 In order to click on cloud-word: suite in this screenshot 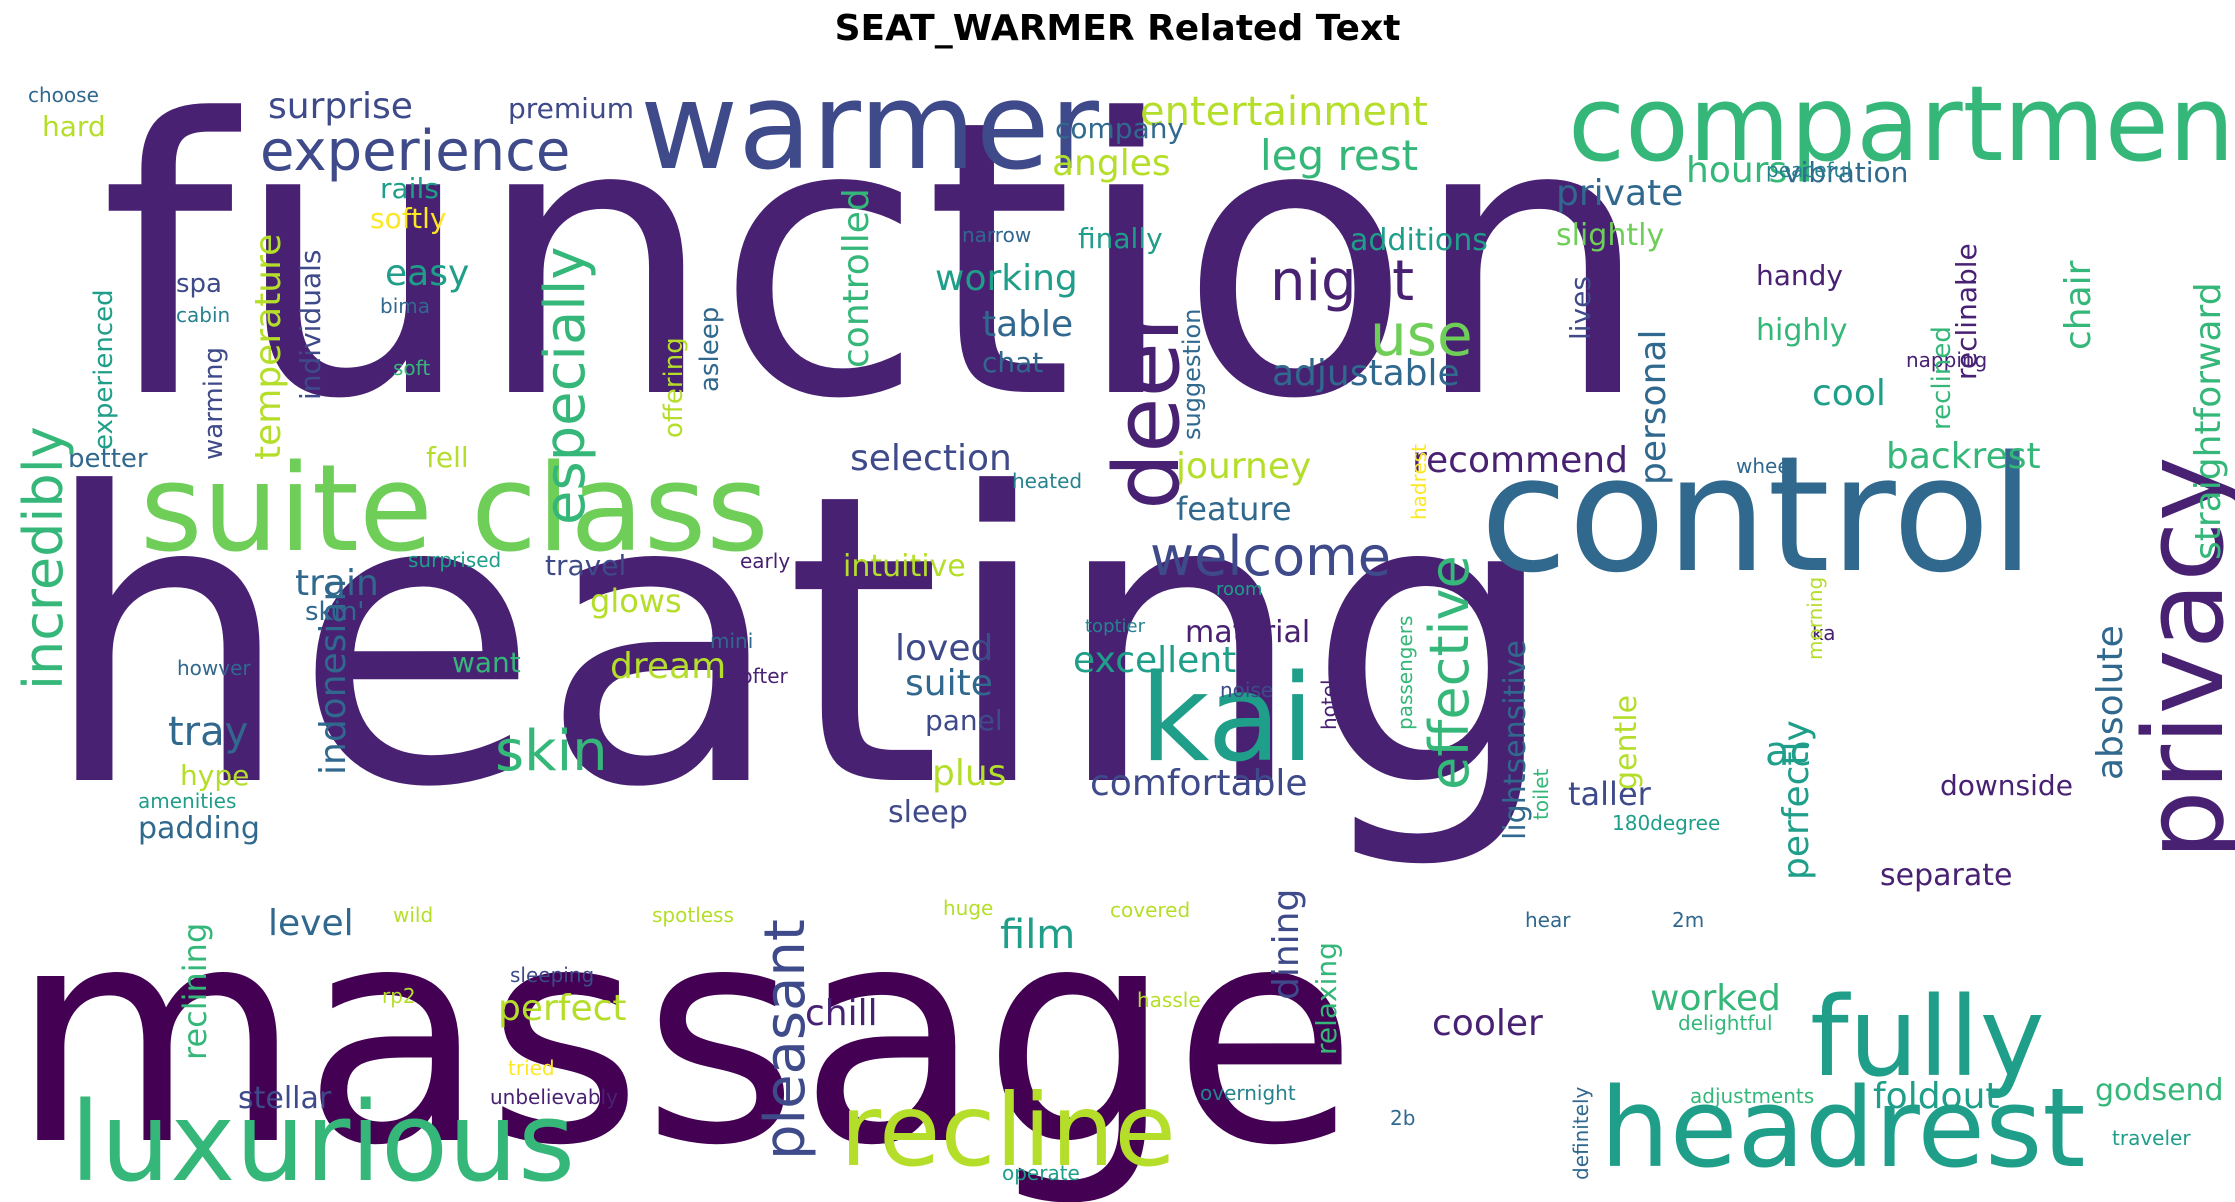, I will do `click(949, 683)`.